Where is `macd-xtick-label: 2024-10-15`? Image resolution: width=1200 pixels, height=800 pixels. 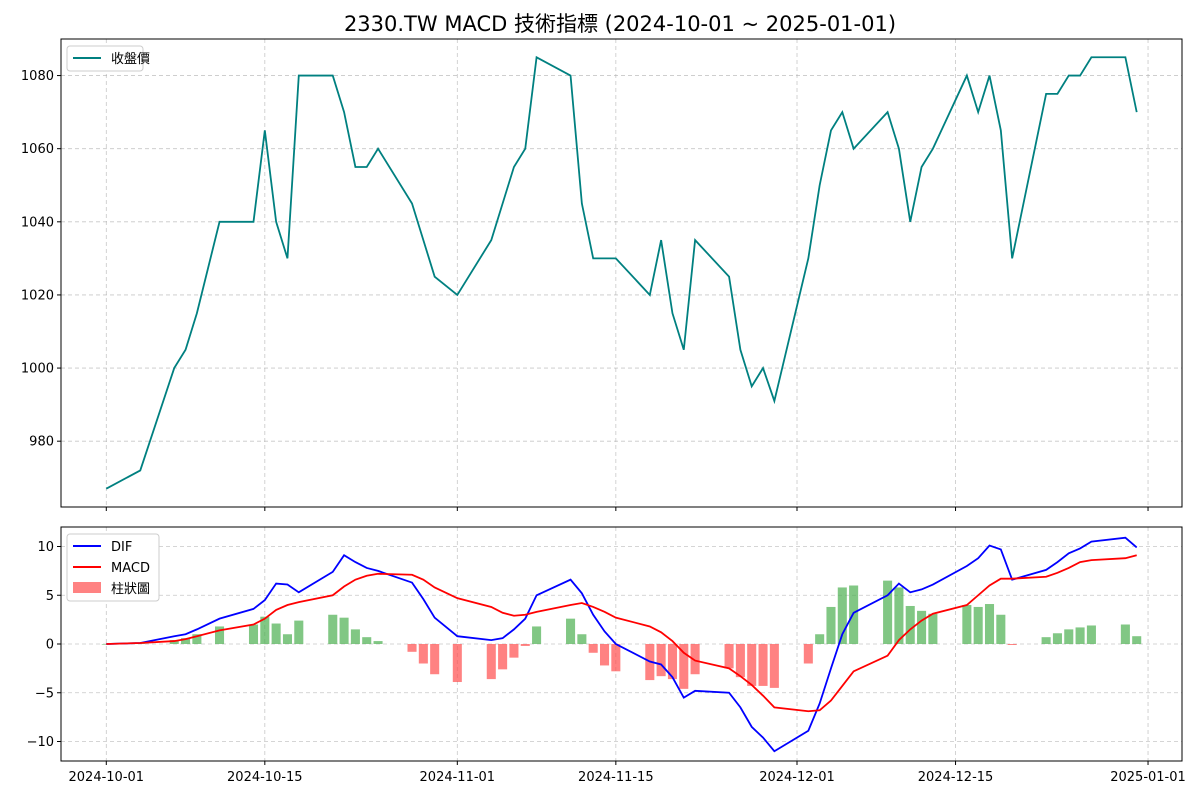 macd-xtick-label: 2024-10-15 is located at coordinates (265, 777).